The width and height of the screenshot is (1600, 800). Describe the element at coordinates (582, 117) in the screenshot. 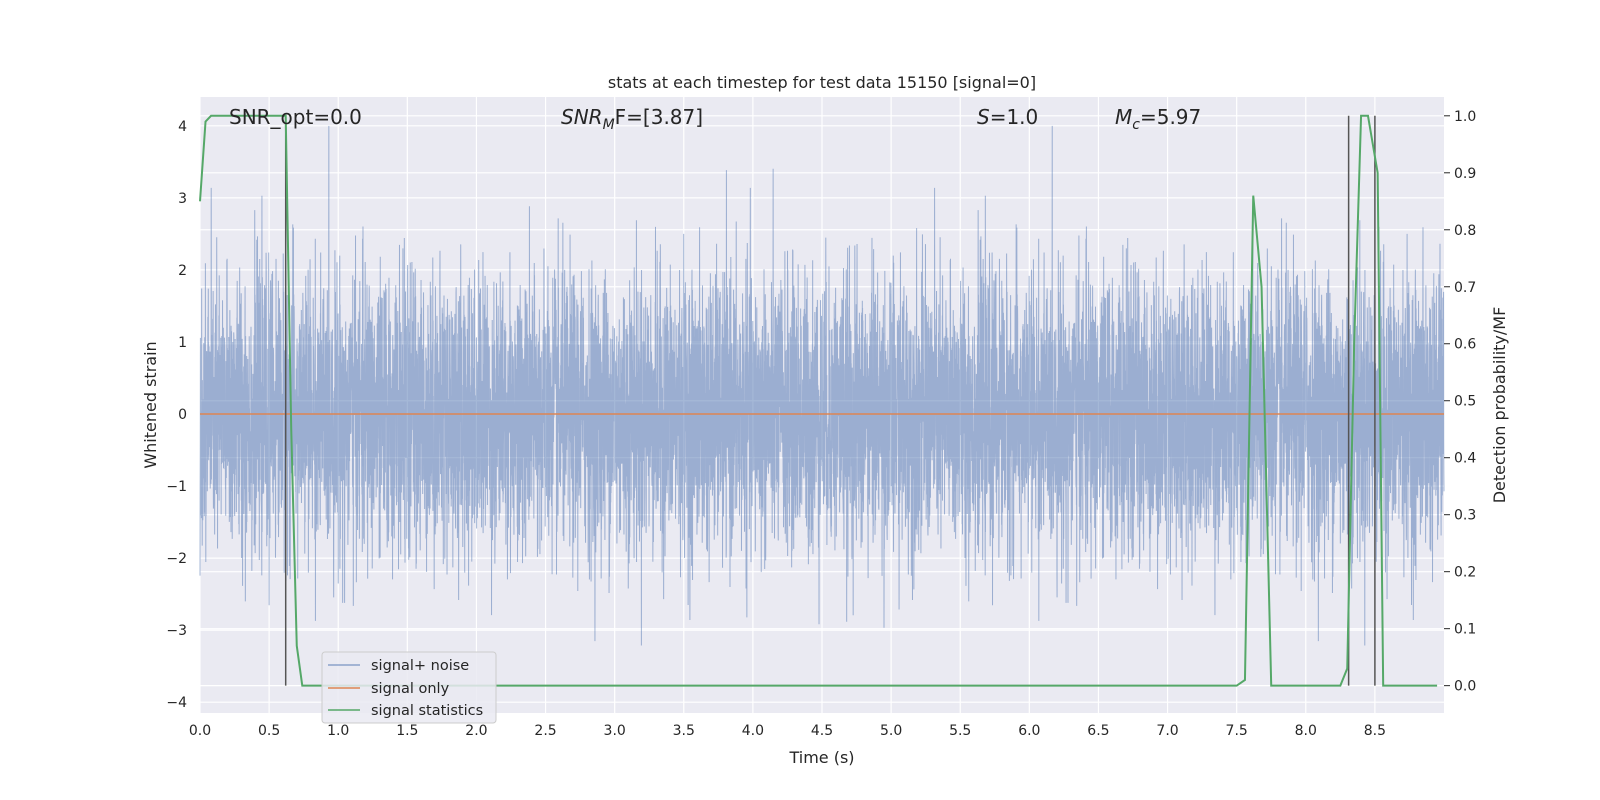

I see `snr-mf-base: SNR` at that location.